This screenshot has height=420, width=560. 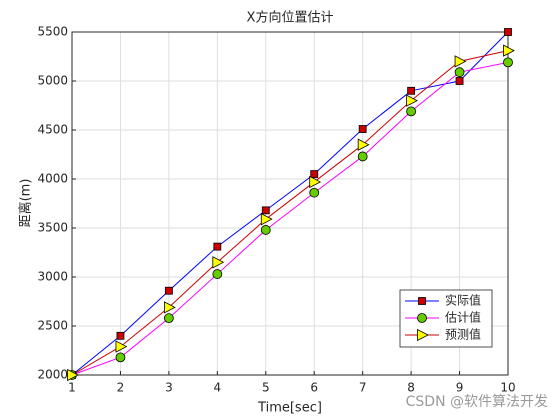 What do you see at coordinates (289, 408) in the screenshot?
I see `x-axis-label: Time[sec]` at bounding box center [289, 408].